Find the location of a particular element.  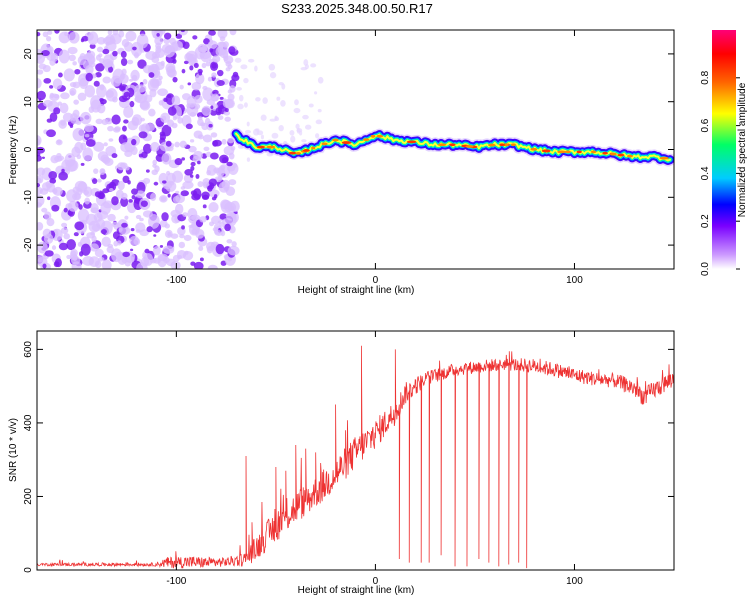

snr-x-tick-label: -100 is located at coordinates (176, 581).